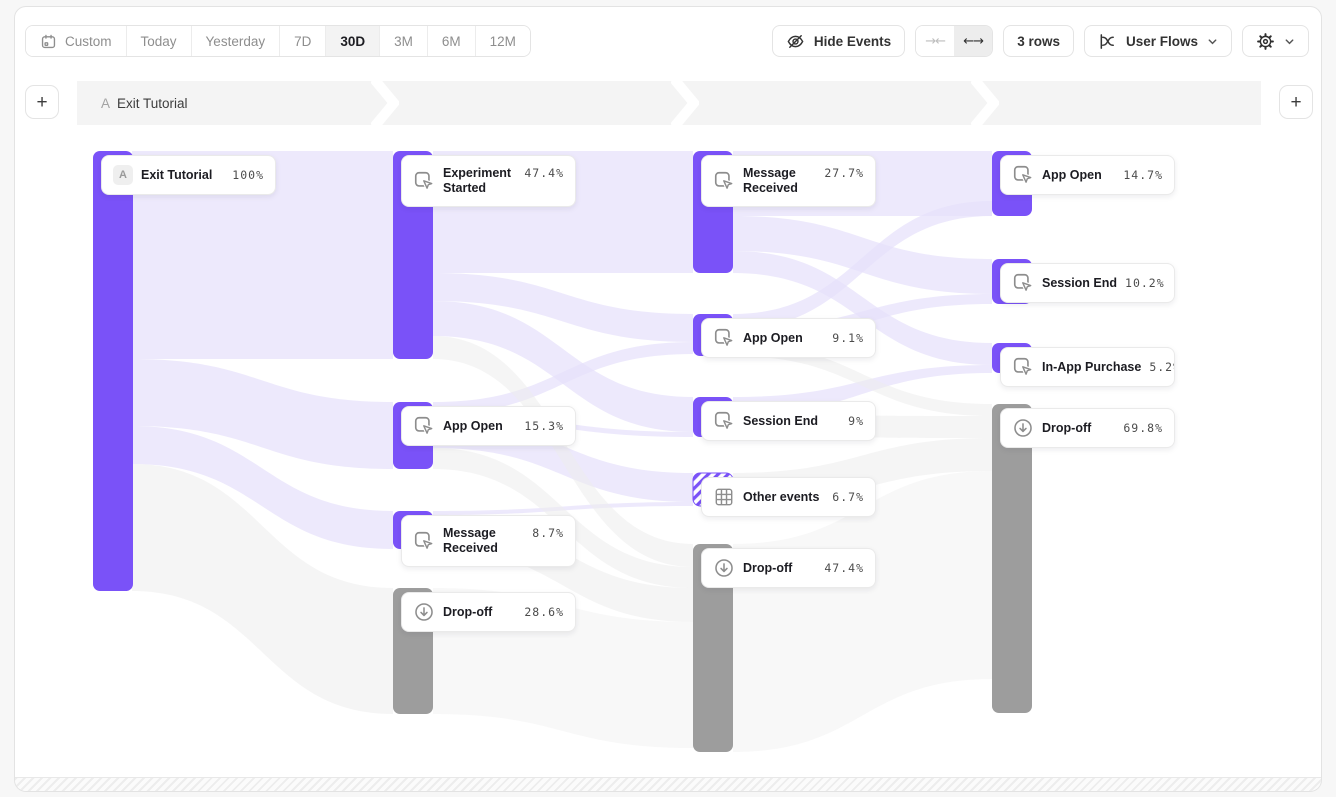 This screenshot has height=797, width=1336. I want to click on flow-node-card-c0-exit-tutorial: A Exit Tutorial 100%, so click(188, 175).